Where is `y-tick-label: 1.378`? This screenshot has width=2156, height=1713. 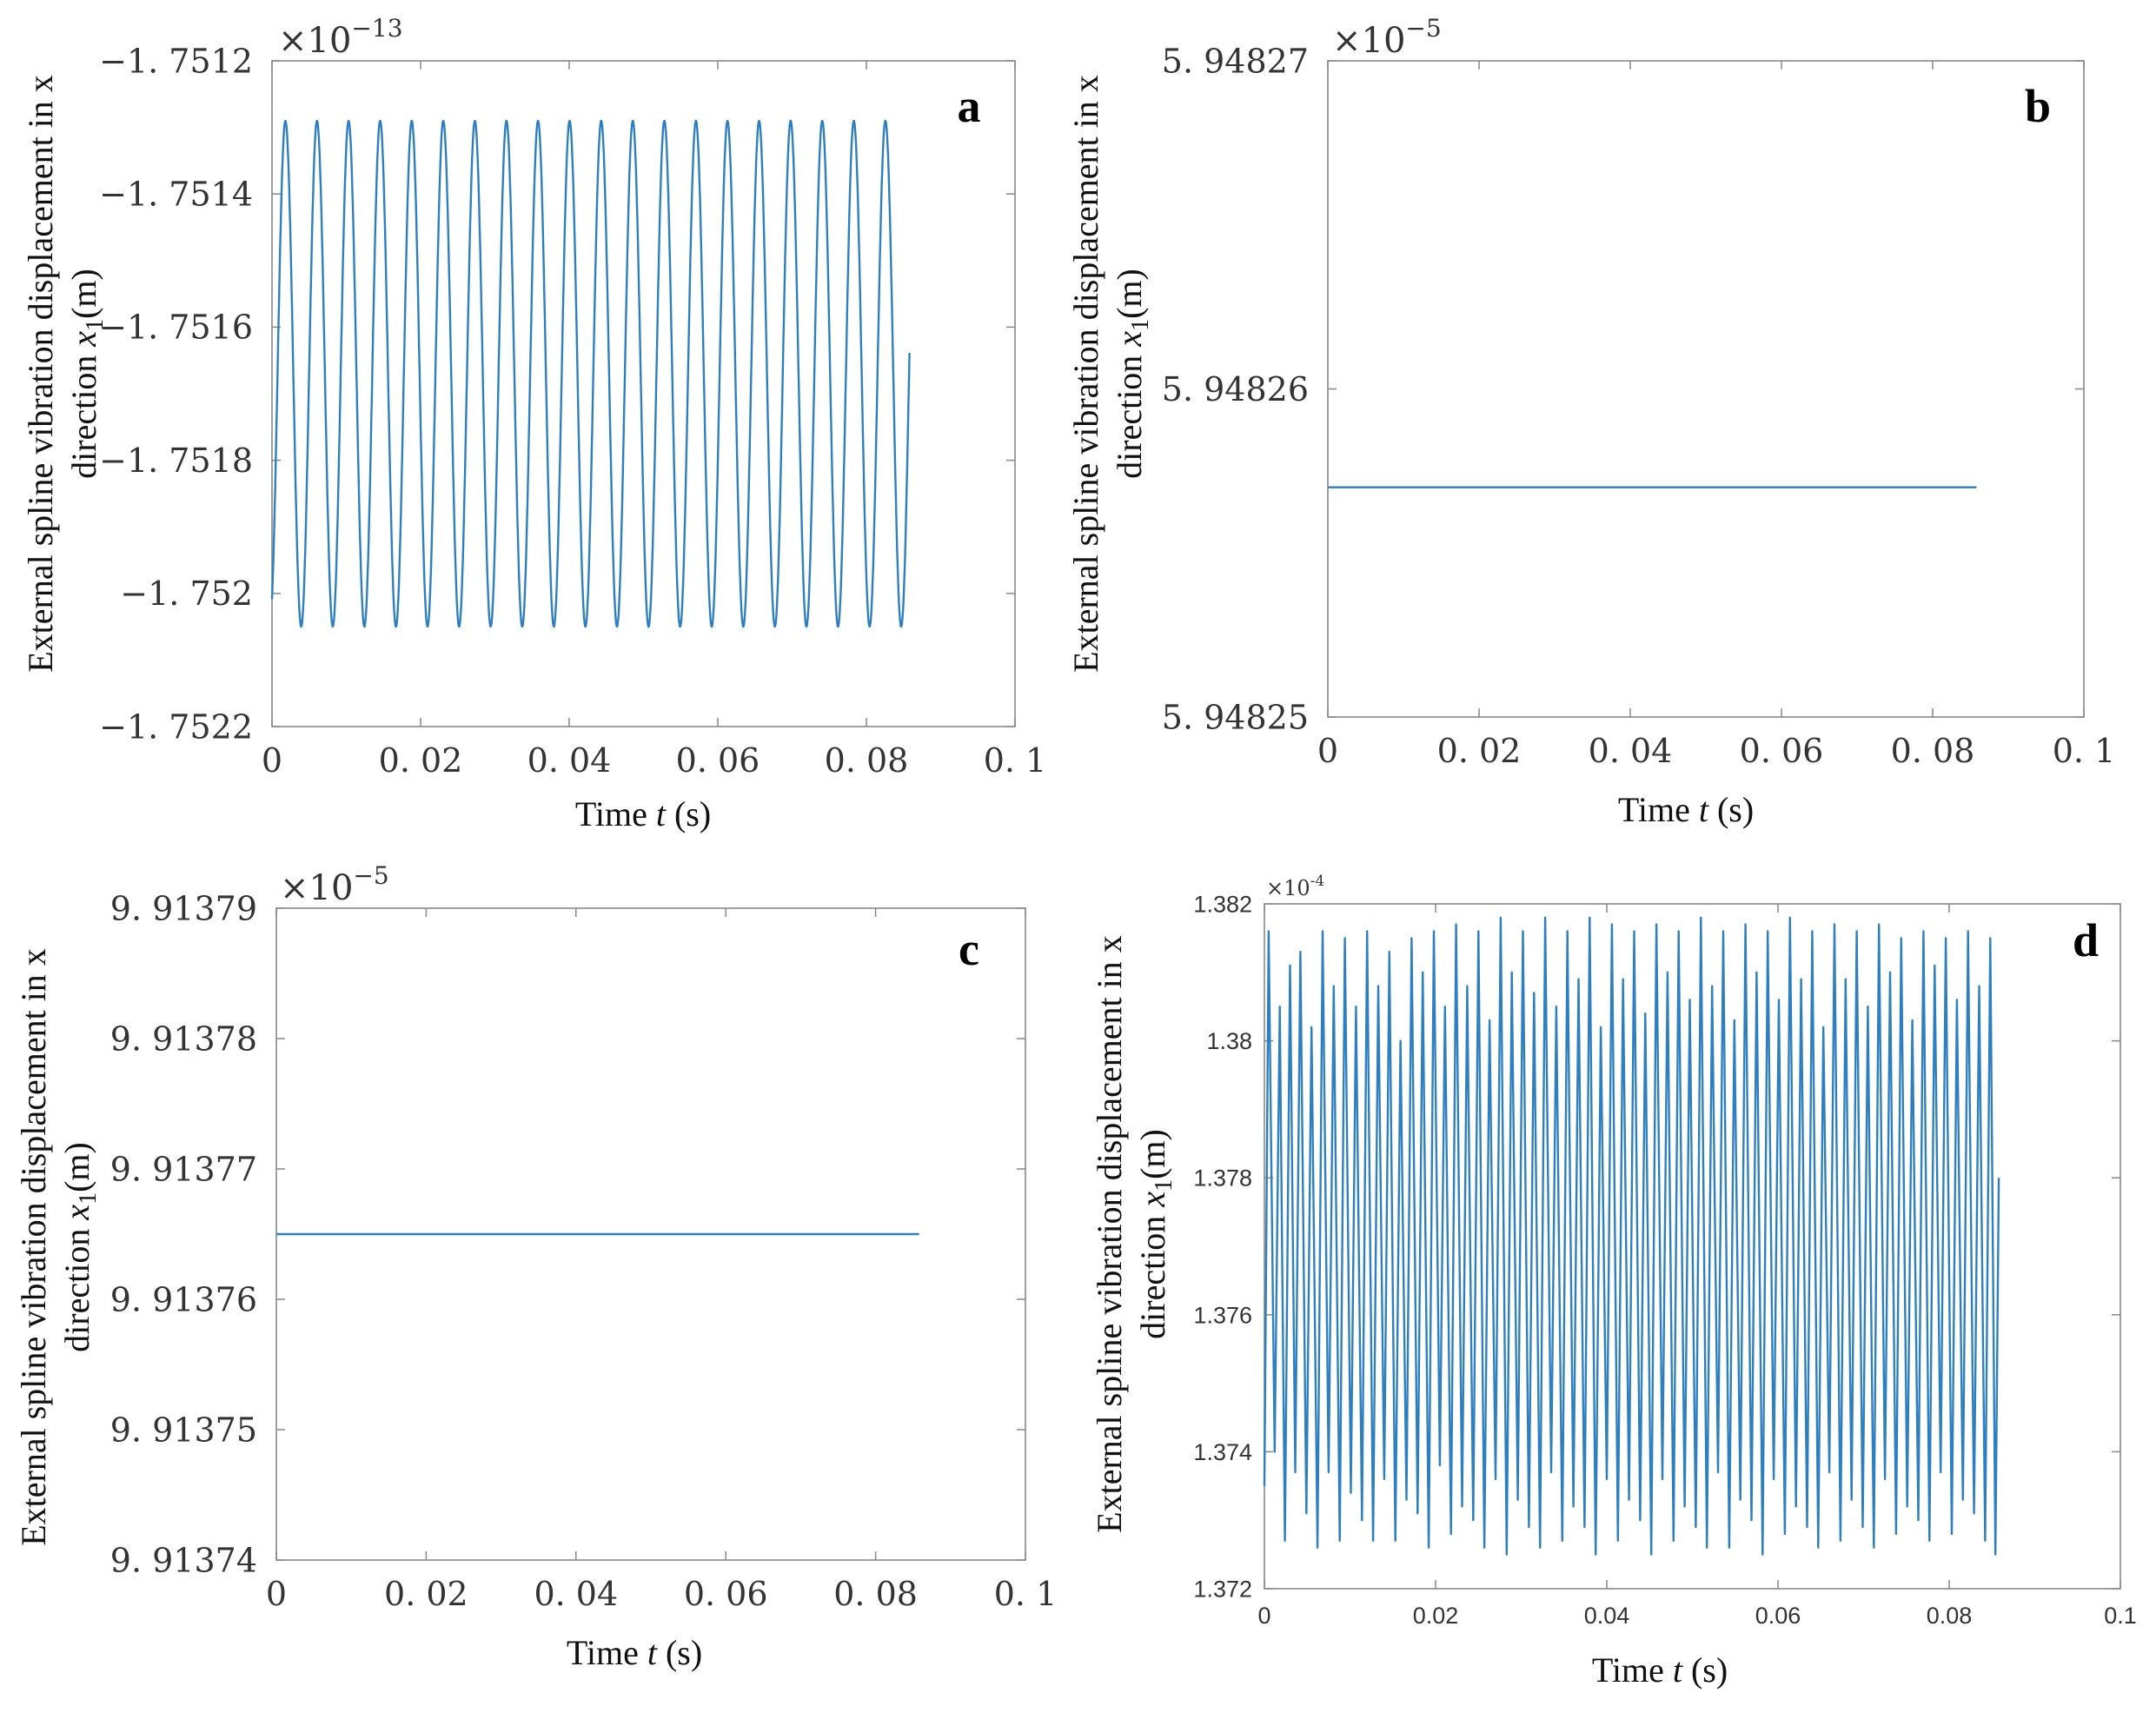 y-tick-label: 1.378 is located at coordinates (1223, 1178).